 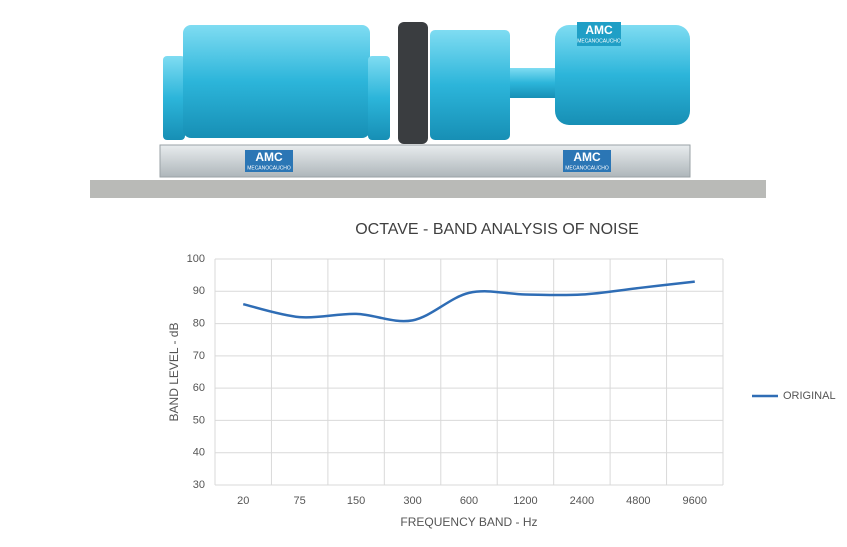 I want to click on ground, so click(x=428, y=189).